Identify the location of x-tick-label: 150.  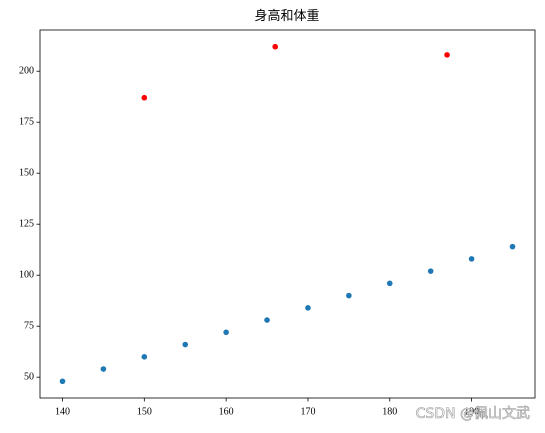
(144, 411).